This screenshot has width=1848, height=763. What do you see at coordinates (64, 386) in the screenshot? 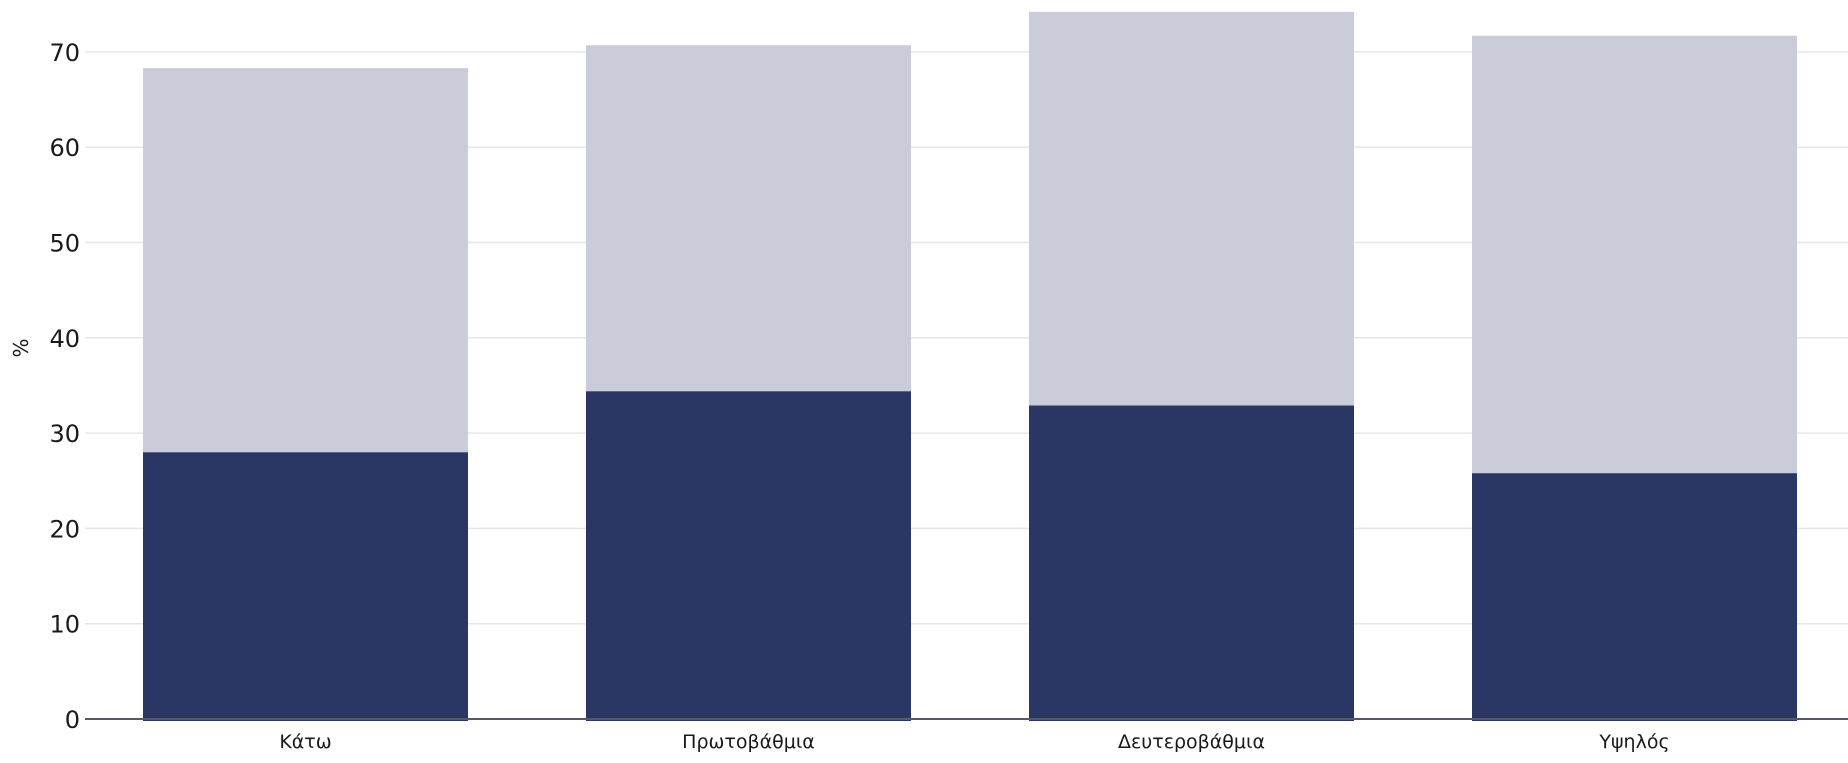
I see `y-axis-ticks: 0 10 20 30 40 50 60 70` at bounding box center [64, 386].